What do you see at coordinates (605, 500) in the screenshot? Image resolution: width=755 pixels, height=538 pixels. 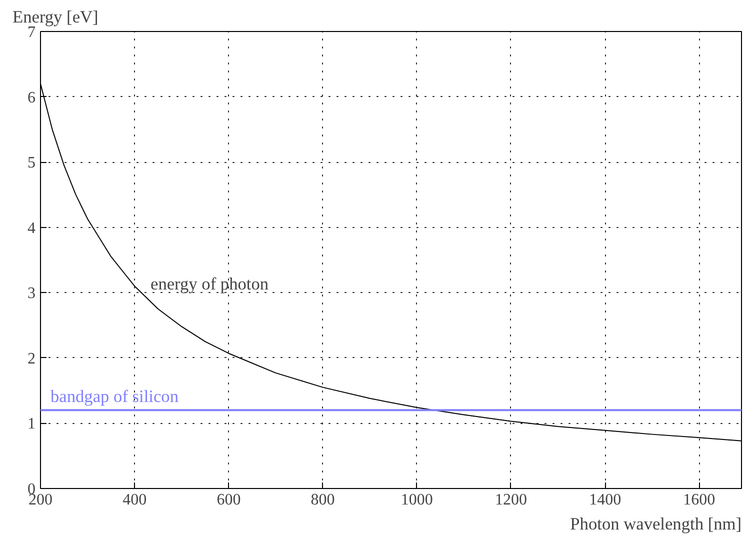 I see `x-tick-label: 1400` at bounding box center [605, 500].